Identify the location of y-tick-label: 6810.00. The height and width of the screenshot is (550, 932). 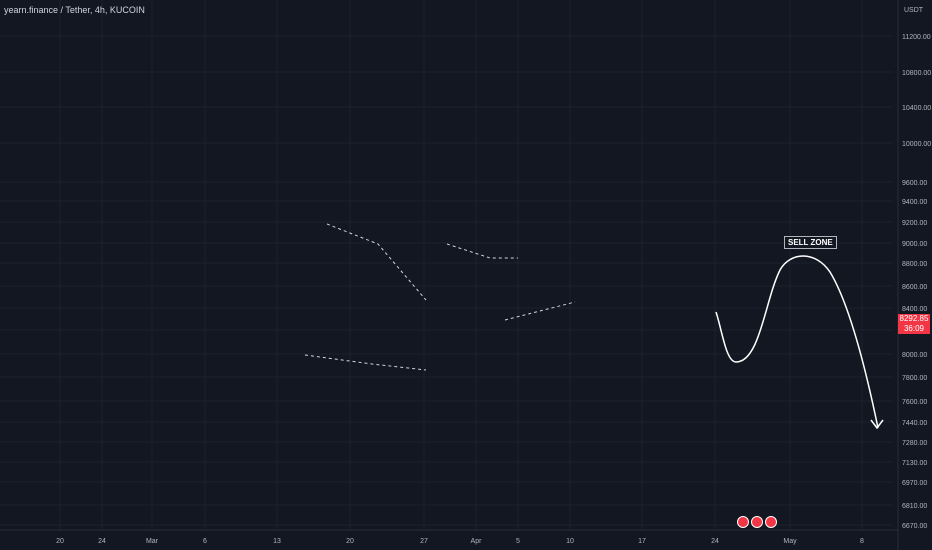
(914, 506).